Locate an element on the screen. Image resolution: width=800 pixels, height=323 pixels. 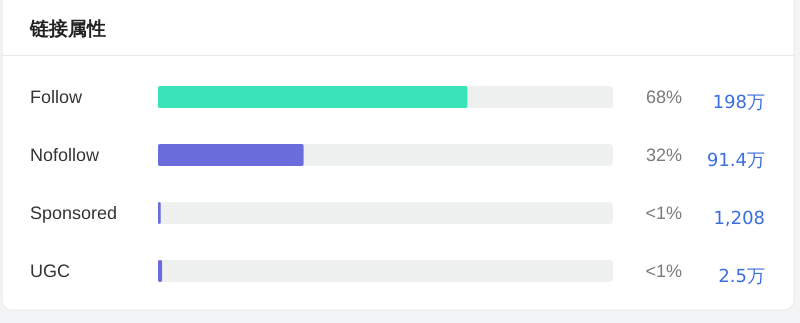
y-tick-label: Follow is located at coordinates (57, 97).